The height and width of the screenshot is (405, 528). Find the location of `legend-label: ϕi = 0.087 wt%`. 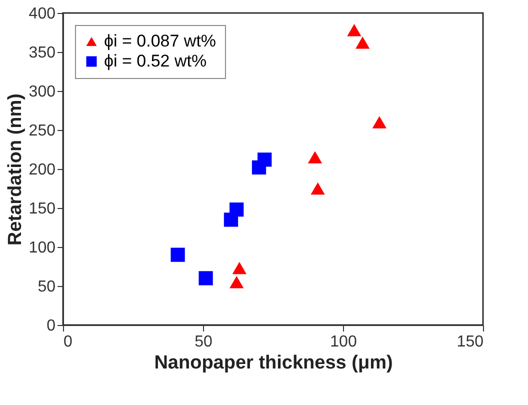

legend-label: ϕi = 0.087 wt% is located at coordinates (160, 41).